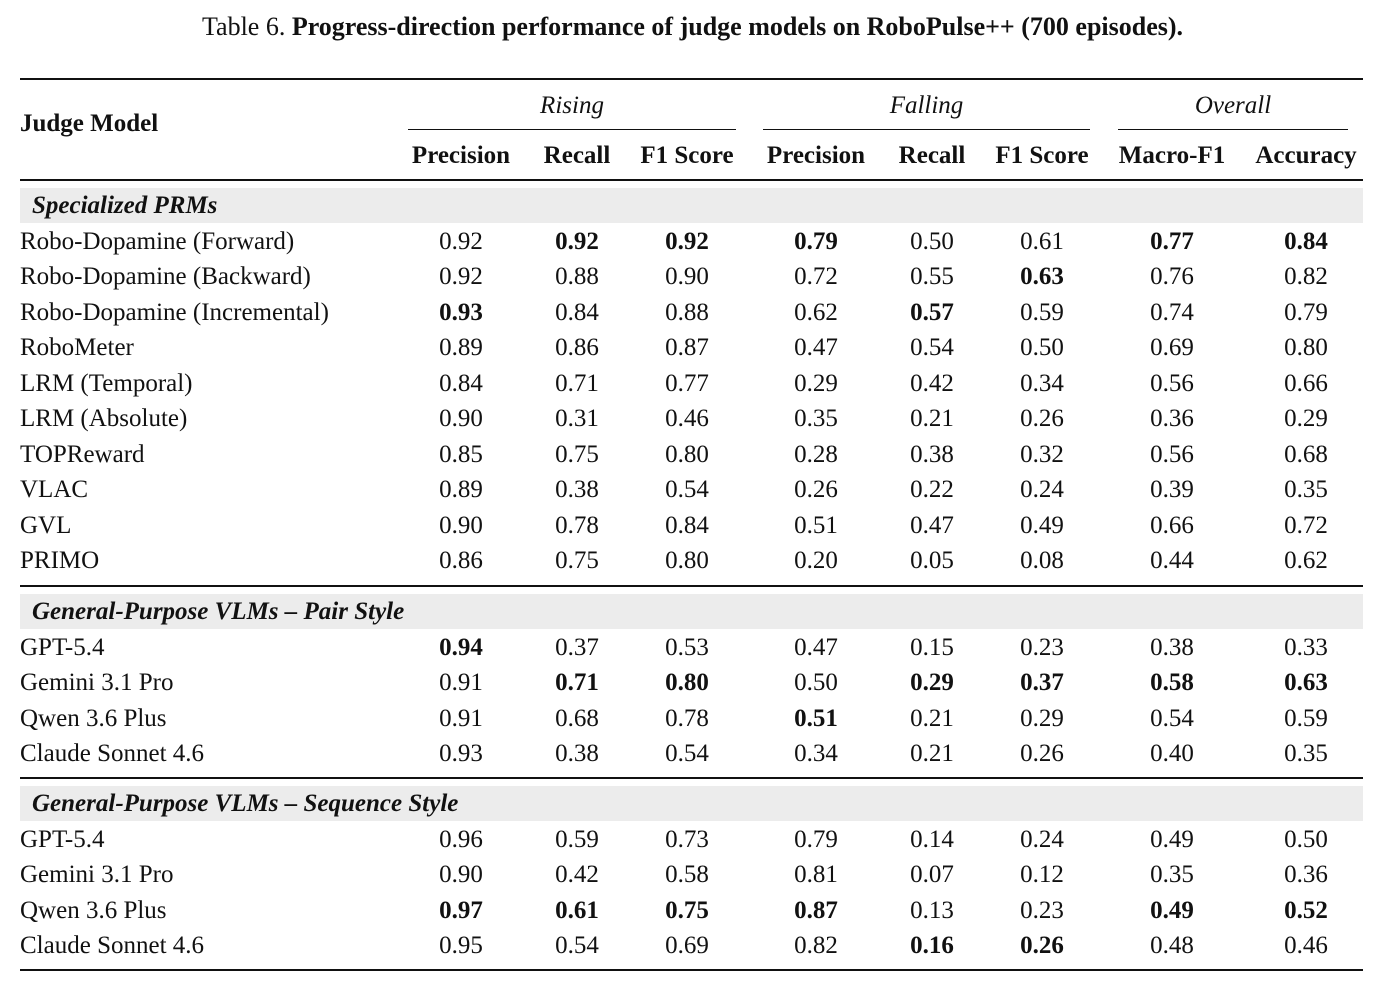 The width and height of the screenshot is (1385, 992). Describe the element at coordinates (97, 682) in the screenshot. I see `model-name: Gemini 3.1 Pro` at that location.